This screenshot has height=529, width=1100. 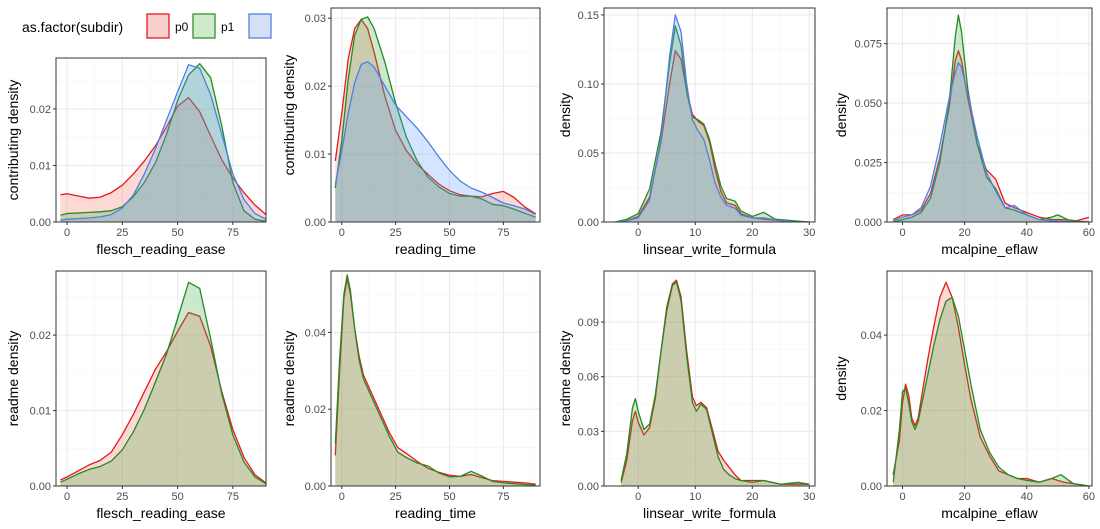 What do you see at coordinates (588, 85) in the screenshot?
I see `y-tick-label: 0.10` at bounding box center [588, 85].